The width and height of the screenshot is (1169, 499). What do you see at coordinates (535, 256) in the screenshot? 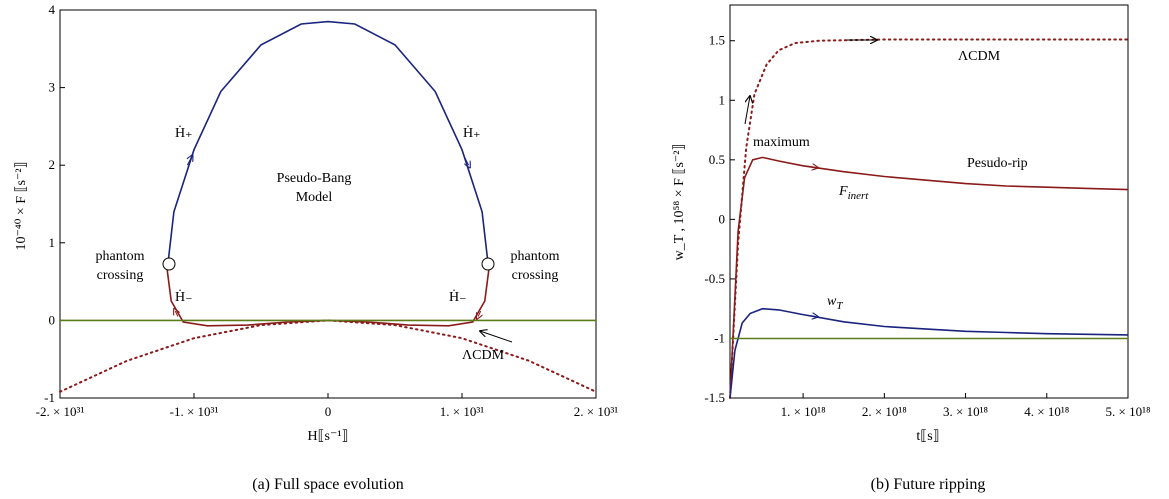
I see `annotation-phantom-right-1: phantom` at bounding box center [535, 256].